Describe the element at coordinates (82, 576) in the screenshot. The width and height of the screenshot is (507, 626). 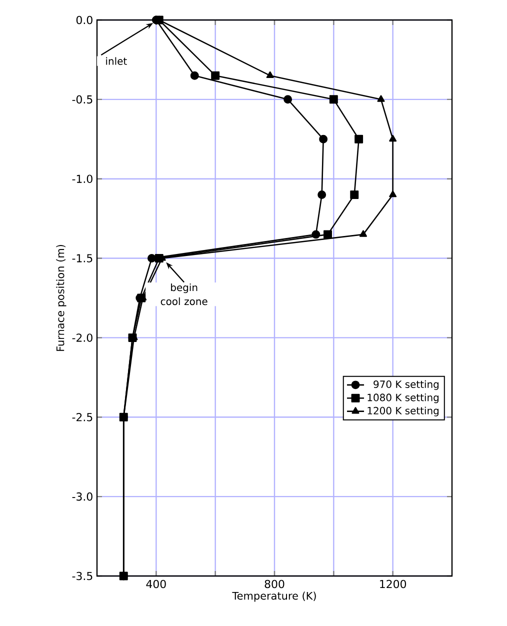
I see `y-tick-label: -3.5` at that location.